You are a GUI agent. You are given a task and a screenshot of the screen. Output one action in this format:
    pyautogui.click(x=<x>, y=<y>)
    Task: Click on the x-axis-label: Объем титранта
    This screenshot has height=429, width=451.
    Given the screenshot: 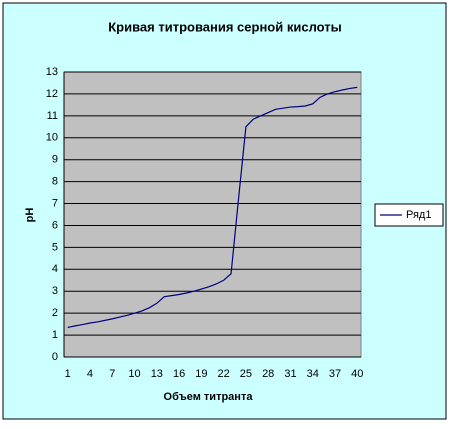 What is the action you would take?
    pyautogui.click(x=209, y=397)
    